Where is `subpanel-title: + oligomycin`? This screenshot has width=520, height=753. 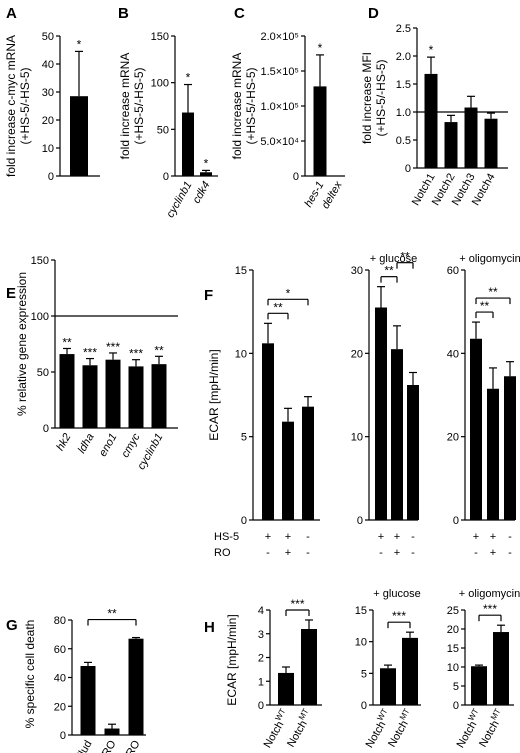 subpanel-title: + oligomycin is located at coordinates (489, 259).